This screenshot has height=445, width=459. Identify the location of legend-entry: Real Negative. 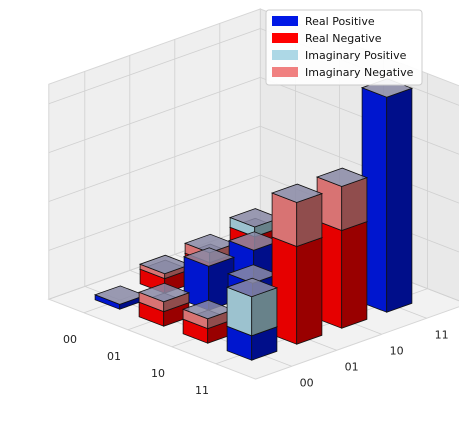
(343, 38).